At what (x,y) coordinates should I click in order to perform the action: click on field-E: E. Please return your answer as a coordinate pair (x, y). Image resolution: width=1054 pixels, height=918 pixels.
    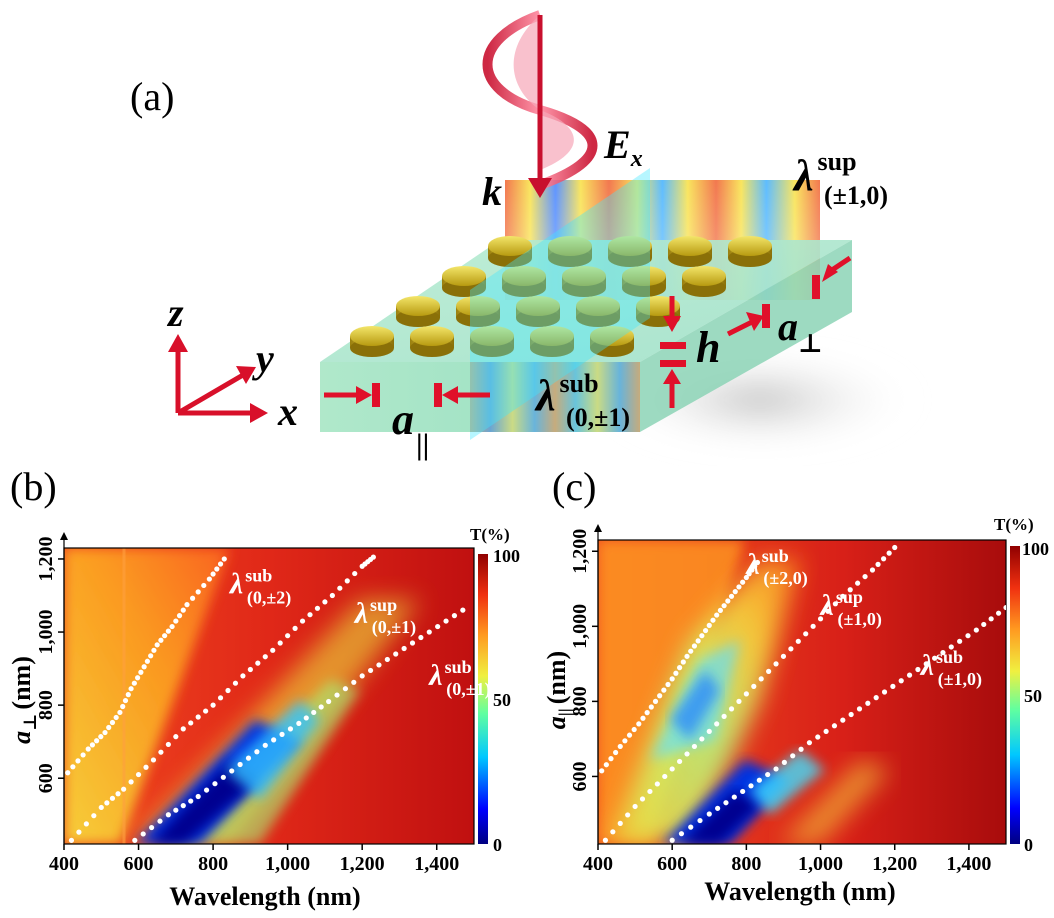
    Looking at the image, I should click on (617, 144).